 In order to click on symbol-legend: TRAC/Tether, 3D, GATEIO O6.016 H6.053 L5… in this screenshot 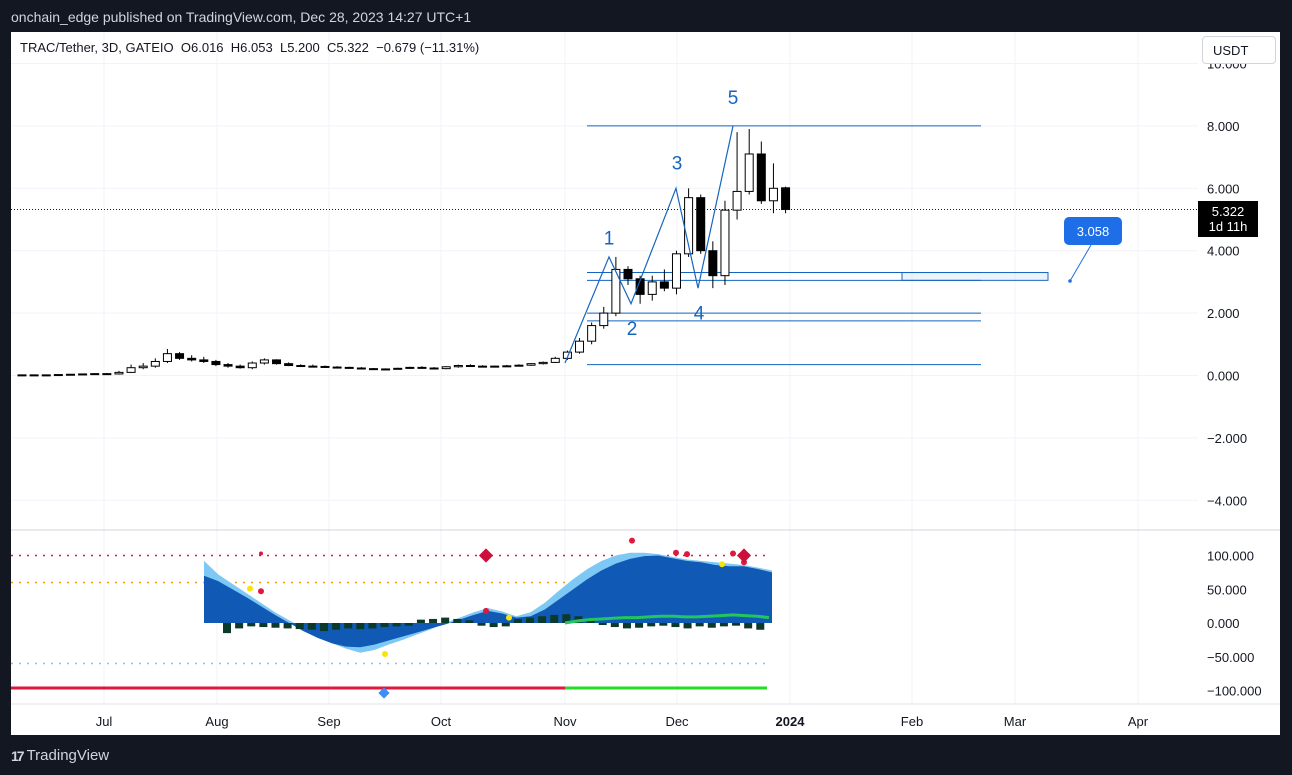, I will do `click(249, 47)`.